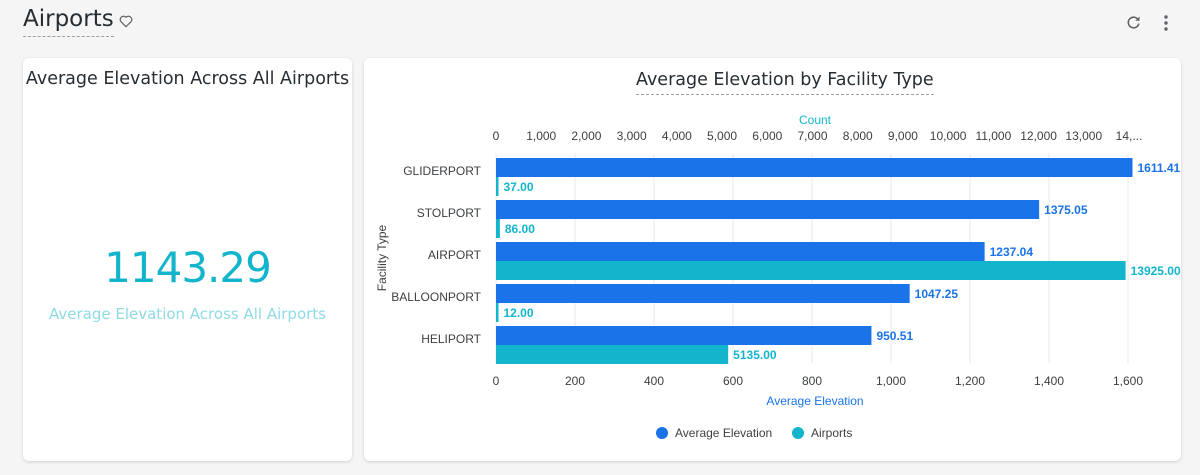 This screenshot has height=475, width=1200. I want to click on bottom-tick-label: 1,000, so click(891, 381).